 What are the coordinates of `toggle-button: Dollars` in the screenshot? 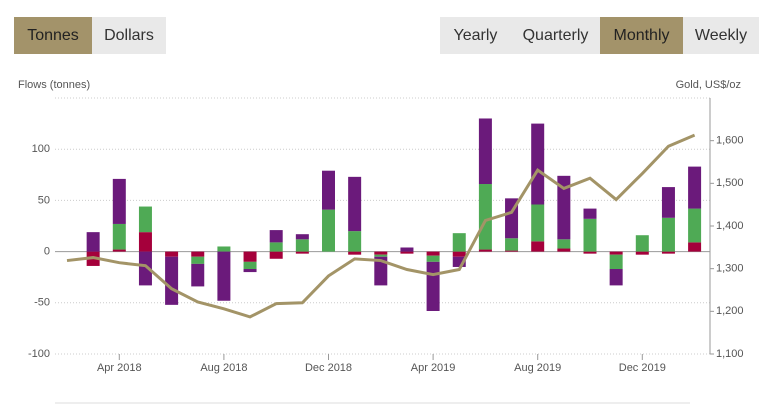 It's located at (129, 35).